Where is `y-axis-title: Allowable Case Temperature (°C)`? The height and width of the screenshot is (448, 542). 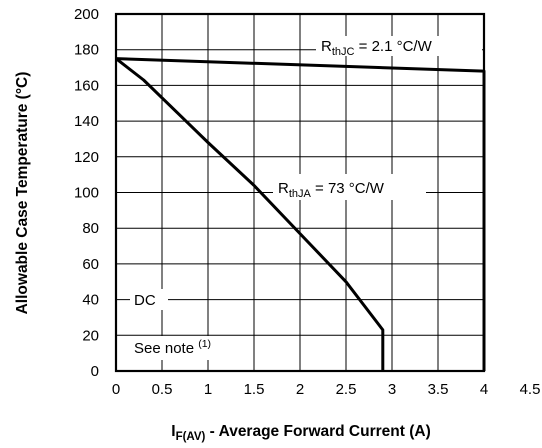 y-axis-title: Allowable Case Temperature (°C) is located at coordinates (22, 193).